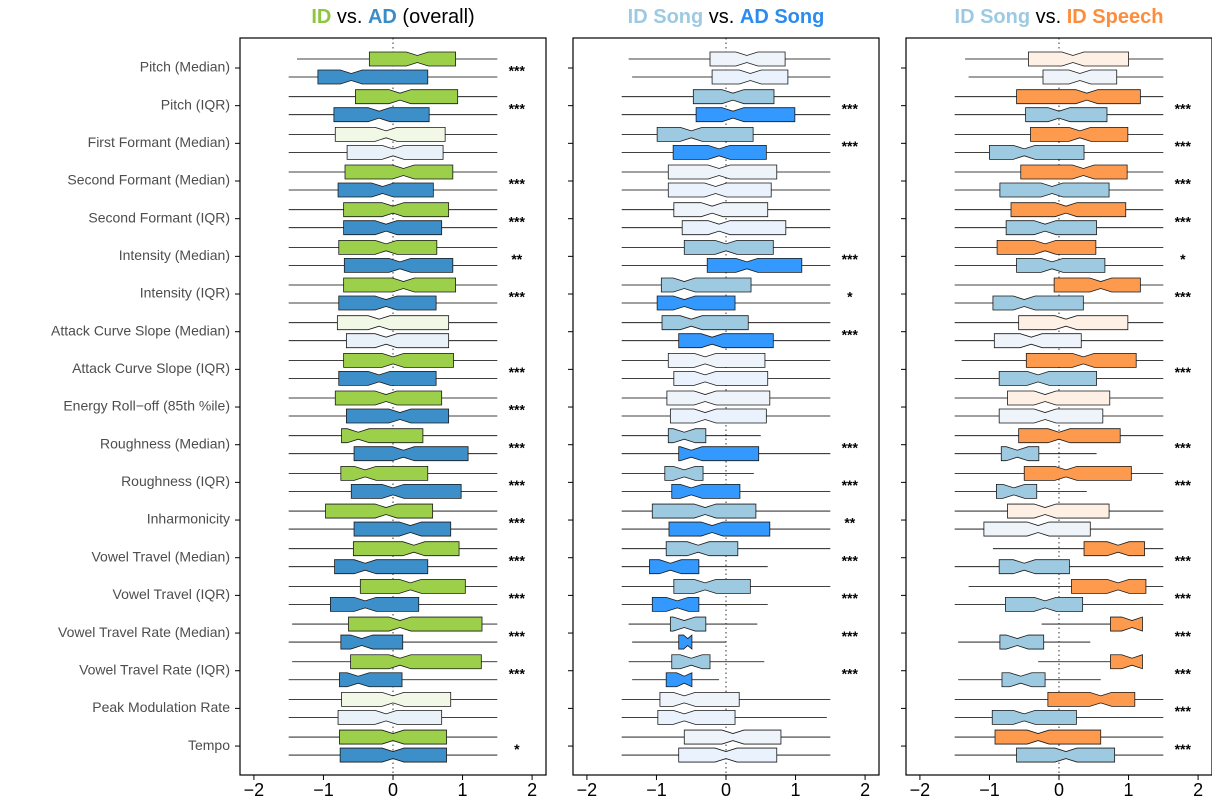 Image resolution: width=1212 pixels, height=799 pixels. Describe the element at coordinates (185, 293) in the screenshot. I see `category-label: Intensity (IQR)` at that location.